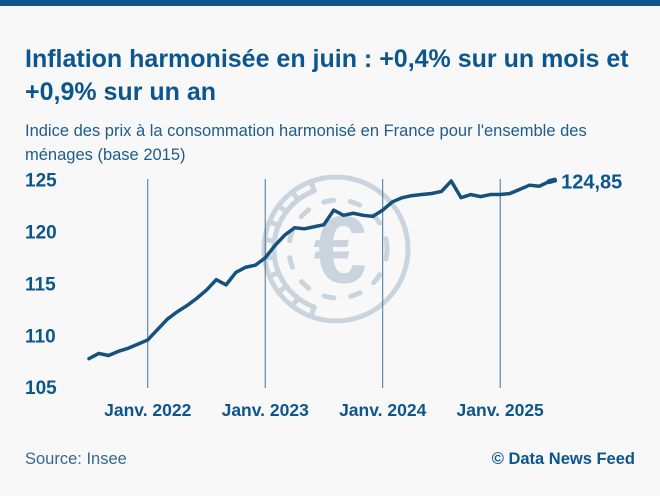 This screenshot has width=660, height=496. Describe the element at coordinates (501, 410) in the screenshot. I see `x-tick-label: Janv. 2025` at that location.